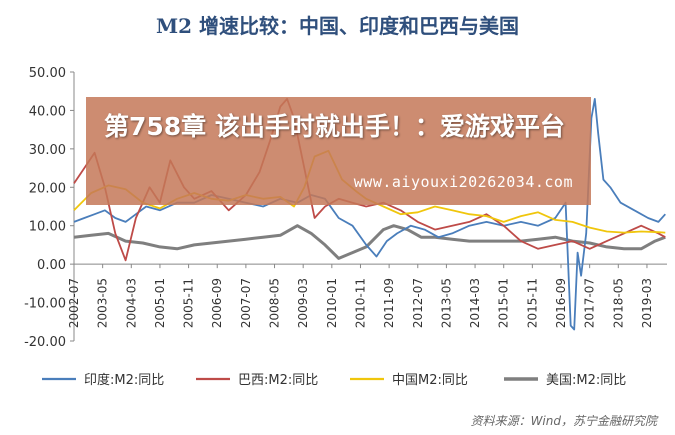  What do you see at coordinates (647, 303) in the screenshot?
I see `x-tick-label: 2019-03` at bounding box center [647, 303].